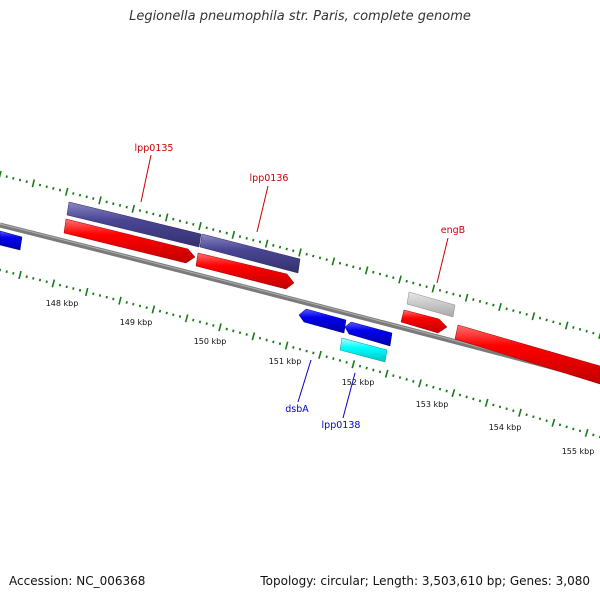 The height and width of the screenshot is (600, 600). What do you see at coordinates (527, 354) in the screenshot?
I see `feature-right-red` at bounding box center [527, 354].